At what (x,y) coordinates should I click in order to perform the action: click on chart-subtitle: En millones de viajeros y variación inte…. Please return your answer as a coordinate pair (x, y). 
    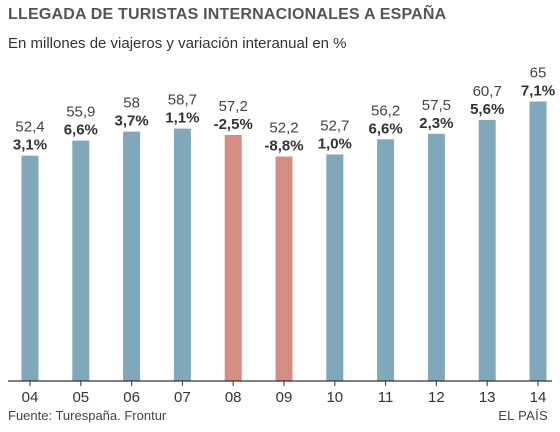
    Looking at the image, I should click on (177, 43).